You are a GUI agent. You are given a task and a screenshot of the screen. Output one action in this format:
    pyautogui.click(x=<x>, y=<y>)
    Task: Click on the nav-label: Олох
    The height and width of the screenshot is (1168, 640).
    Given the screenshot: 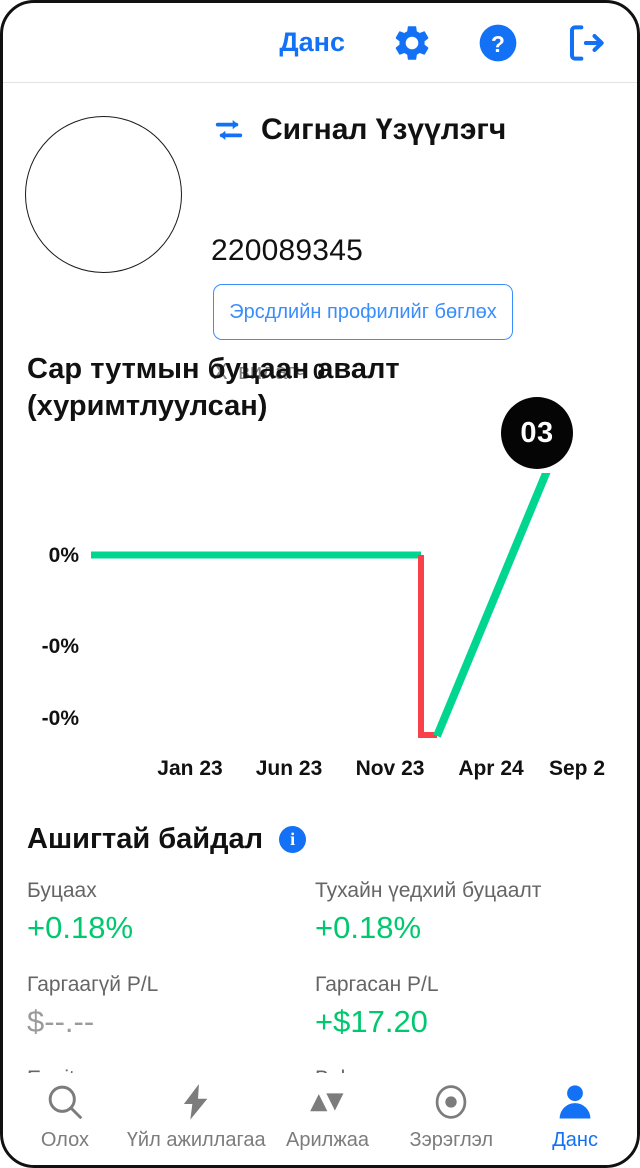 What is the action you would take?
    pyautogui.click(x=64, y=1140)
    